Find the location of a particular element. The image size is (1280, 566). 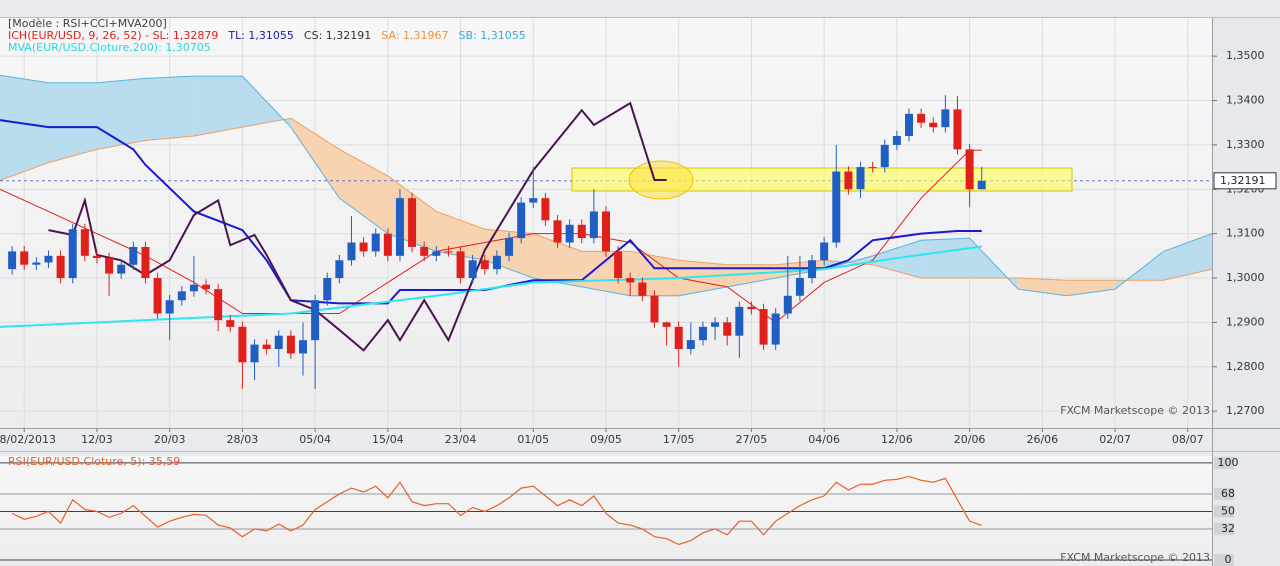

x-tick-label: 01/05 is located at coordinates (533, 439).